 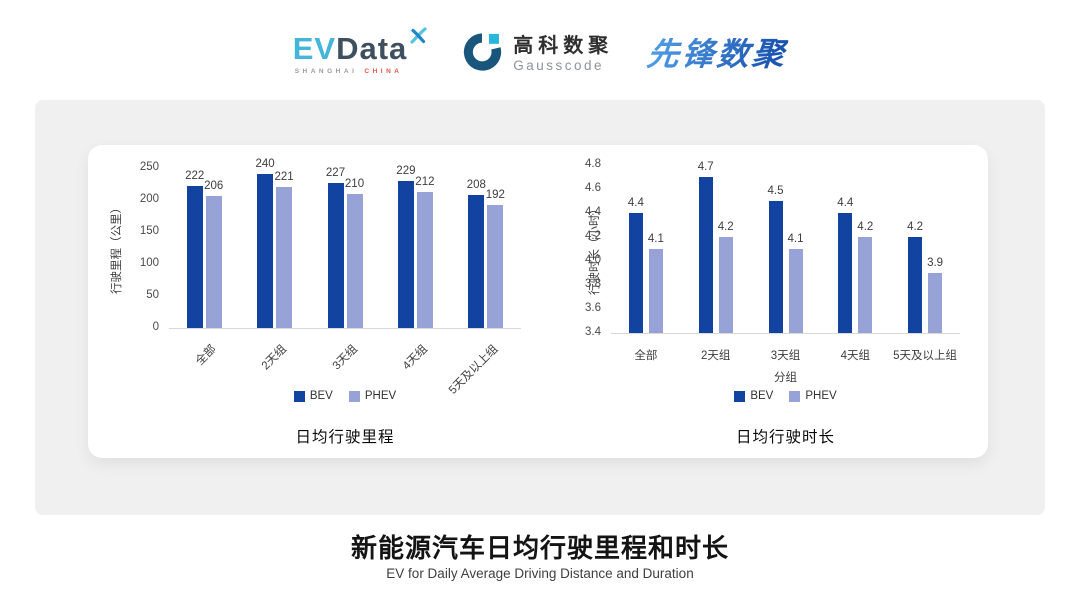 What do you see at coordinates (495, 195) in the screenshot?
I see `bar-value-label: 192` at bounding box center [495, 195].